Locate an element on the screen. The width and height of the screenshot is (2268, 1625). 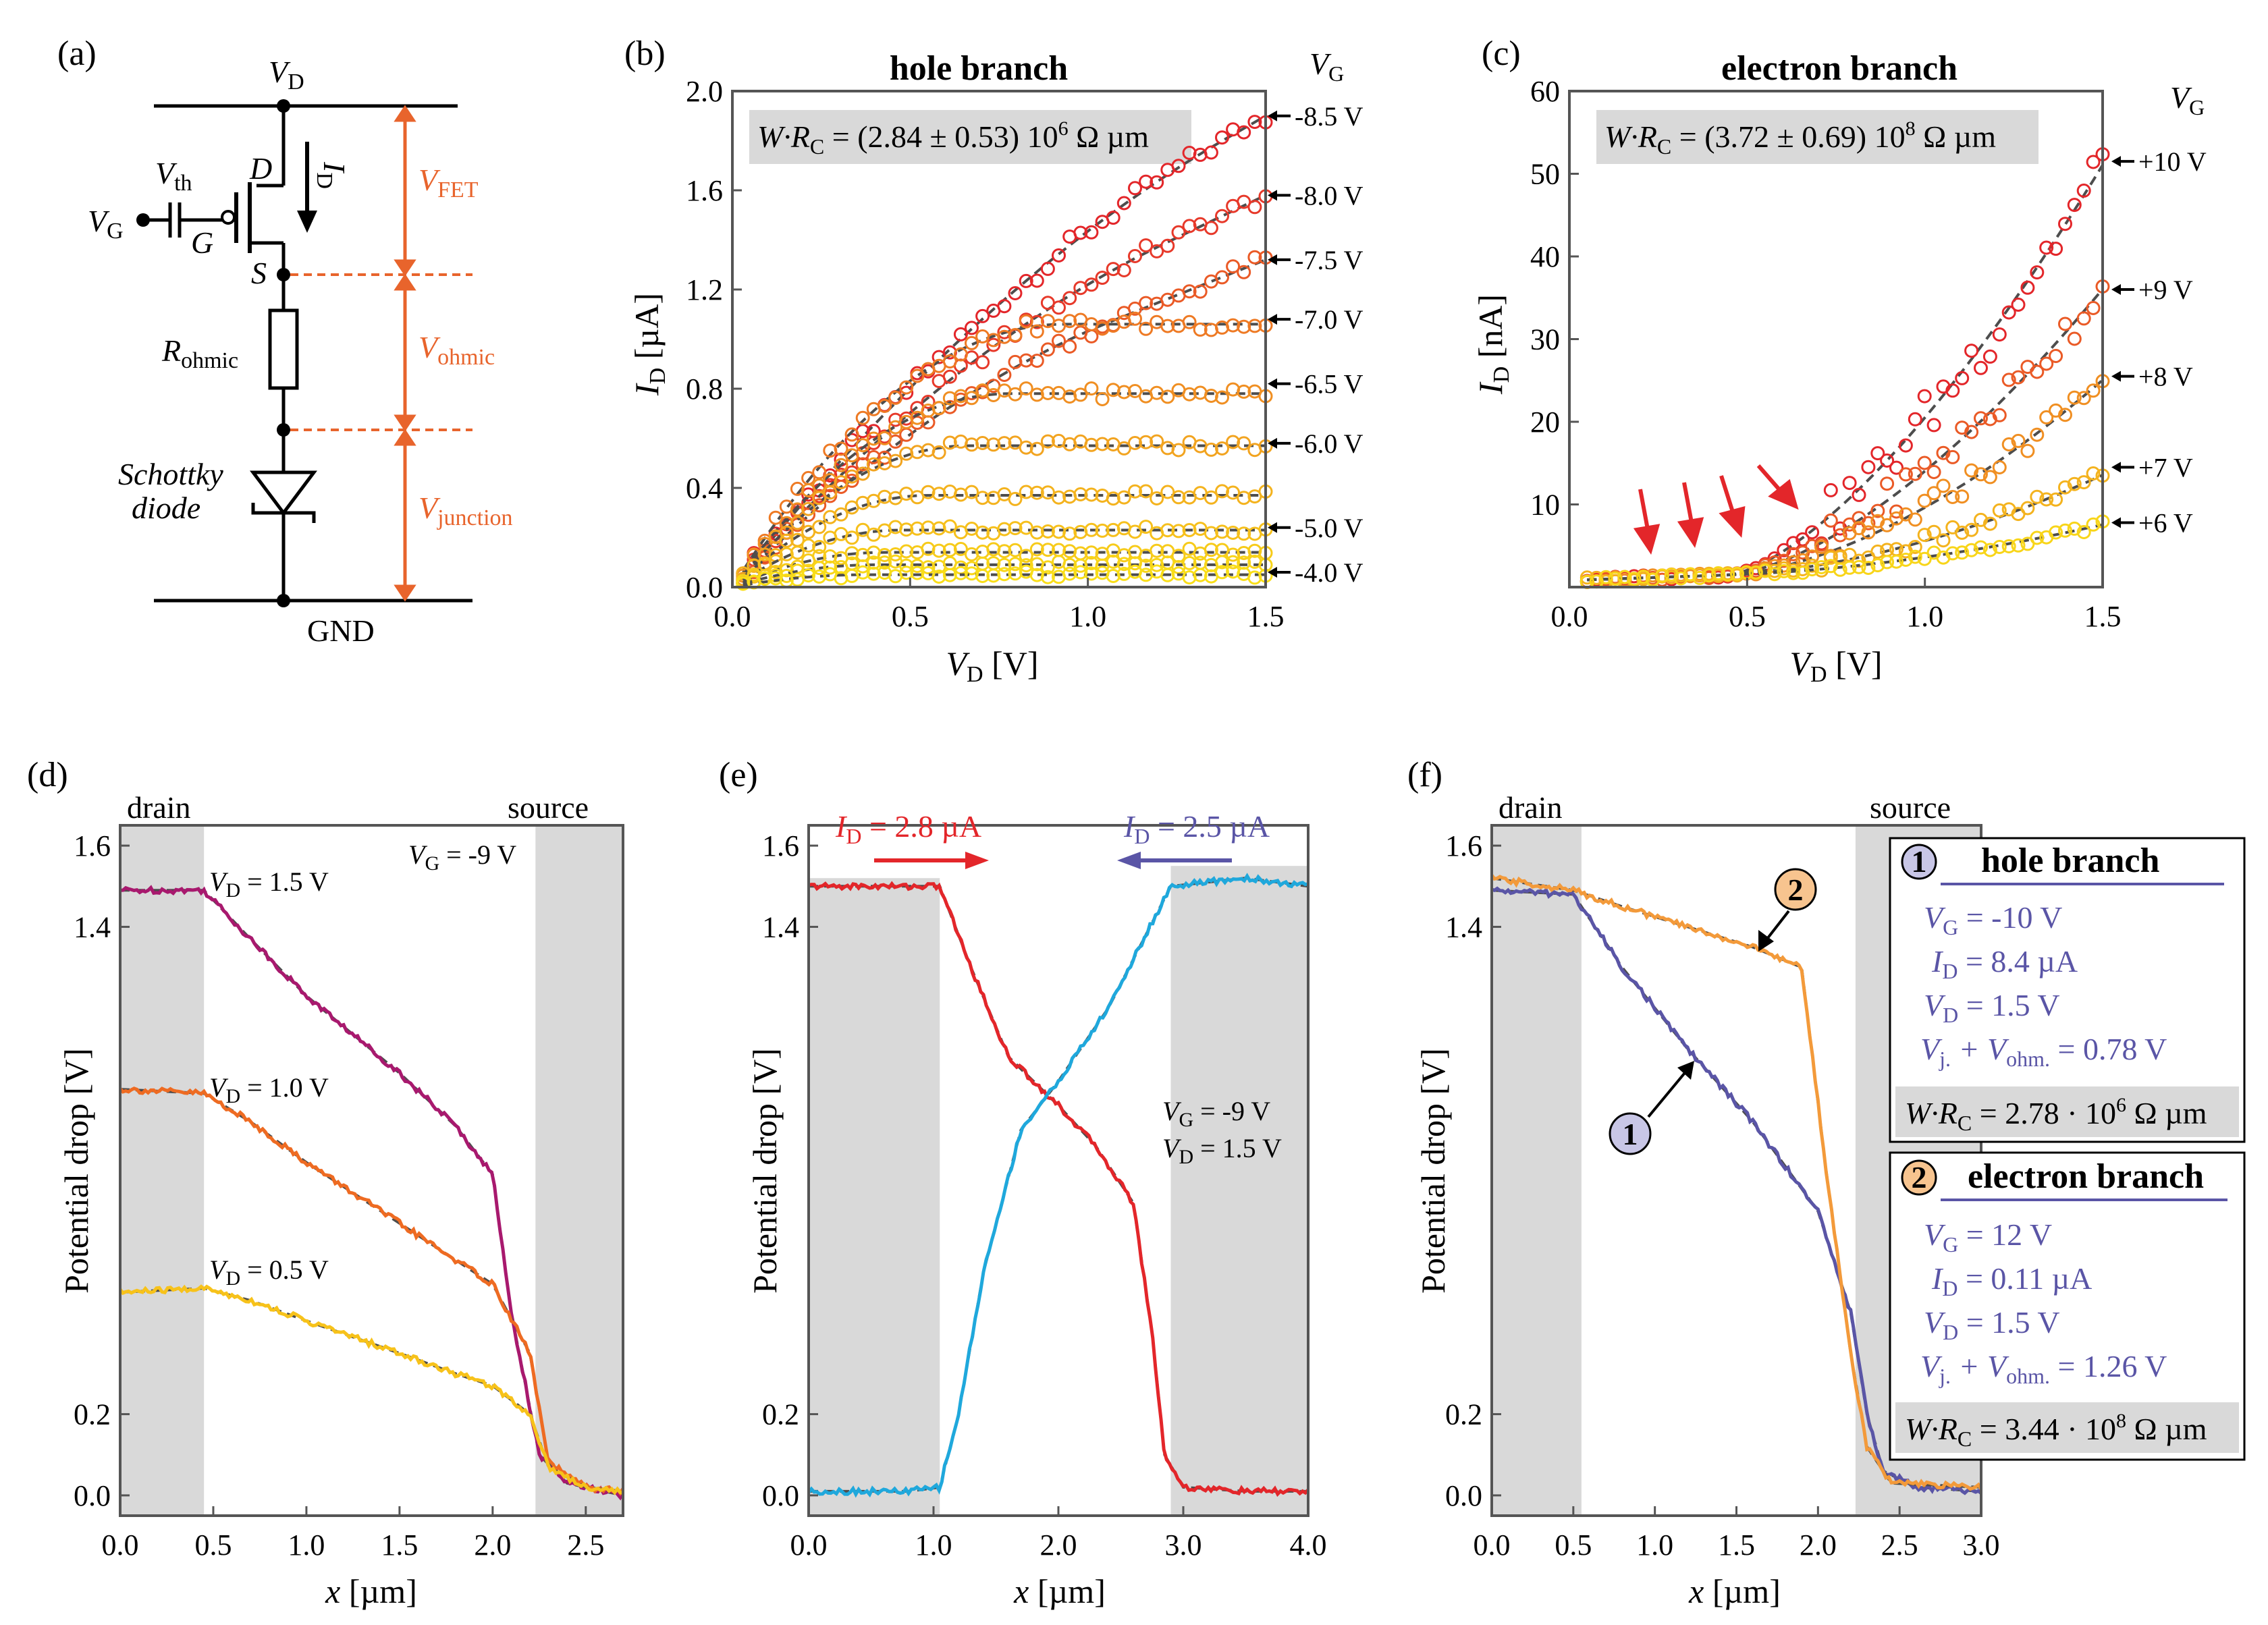
panel-b-vg-label: -7.0 V is located at coordinates (1329, 319).